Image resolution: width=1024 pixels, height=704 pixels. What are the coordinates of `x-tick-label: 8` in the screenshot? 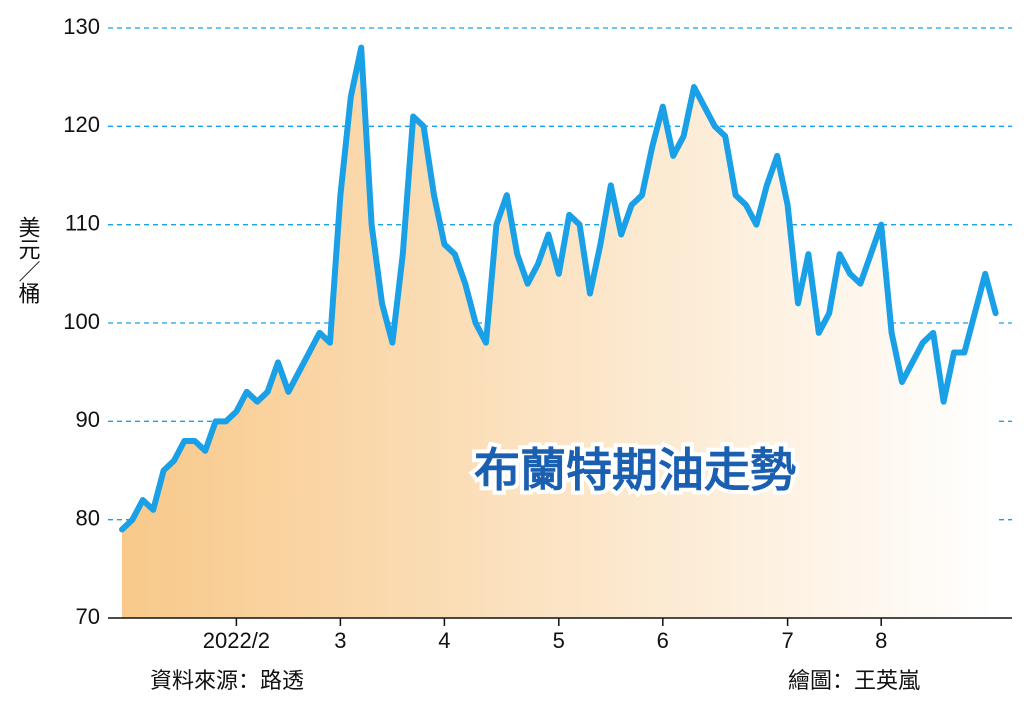 It's located at (881, 640).